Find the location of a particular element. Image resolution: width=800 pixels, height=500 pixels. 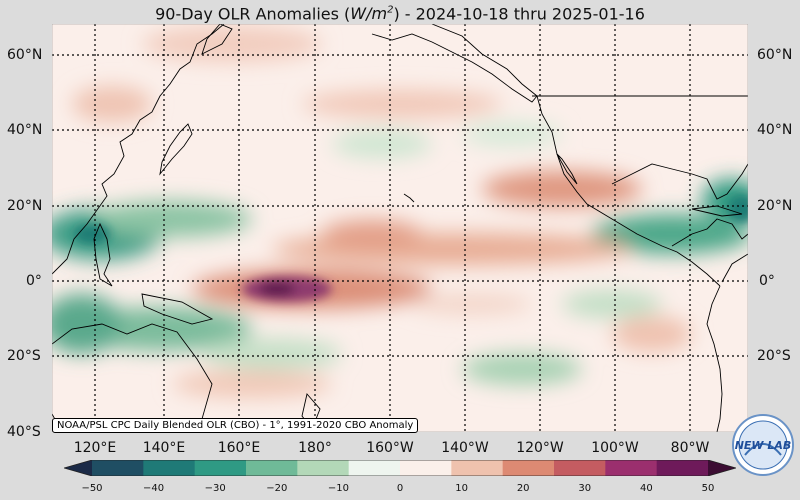

central-america is located at coordinates (709, 232).